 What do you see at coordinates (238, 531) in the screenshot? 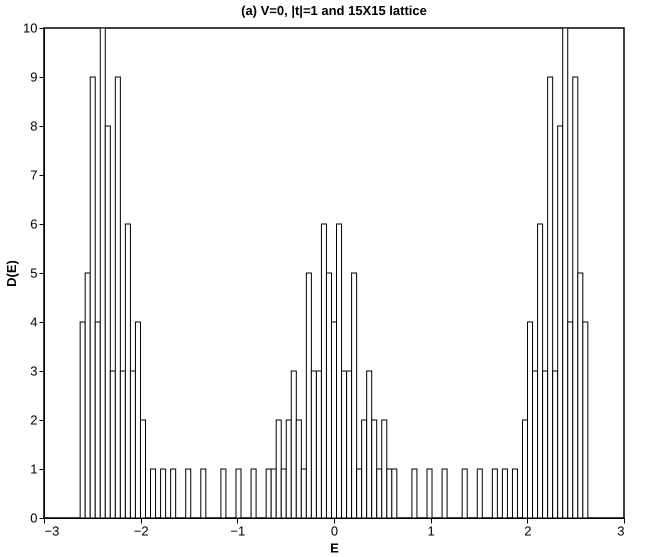
I see `x-tick-label: −1` at bounding box center [238, 531].